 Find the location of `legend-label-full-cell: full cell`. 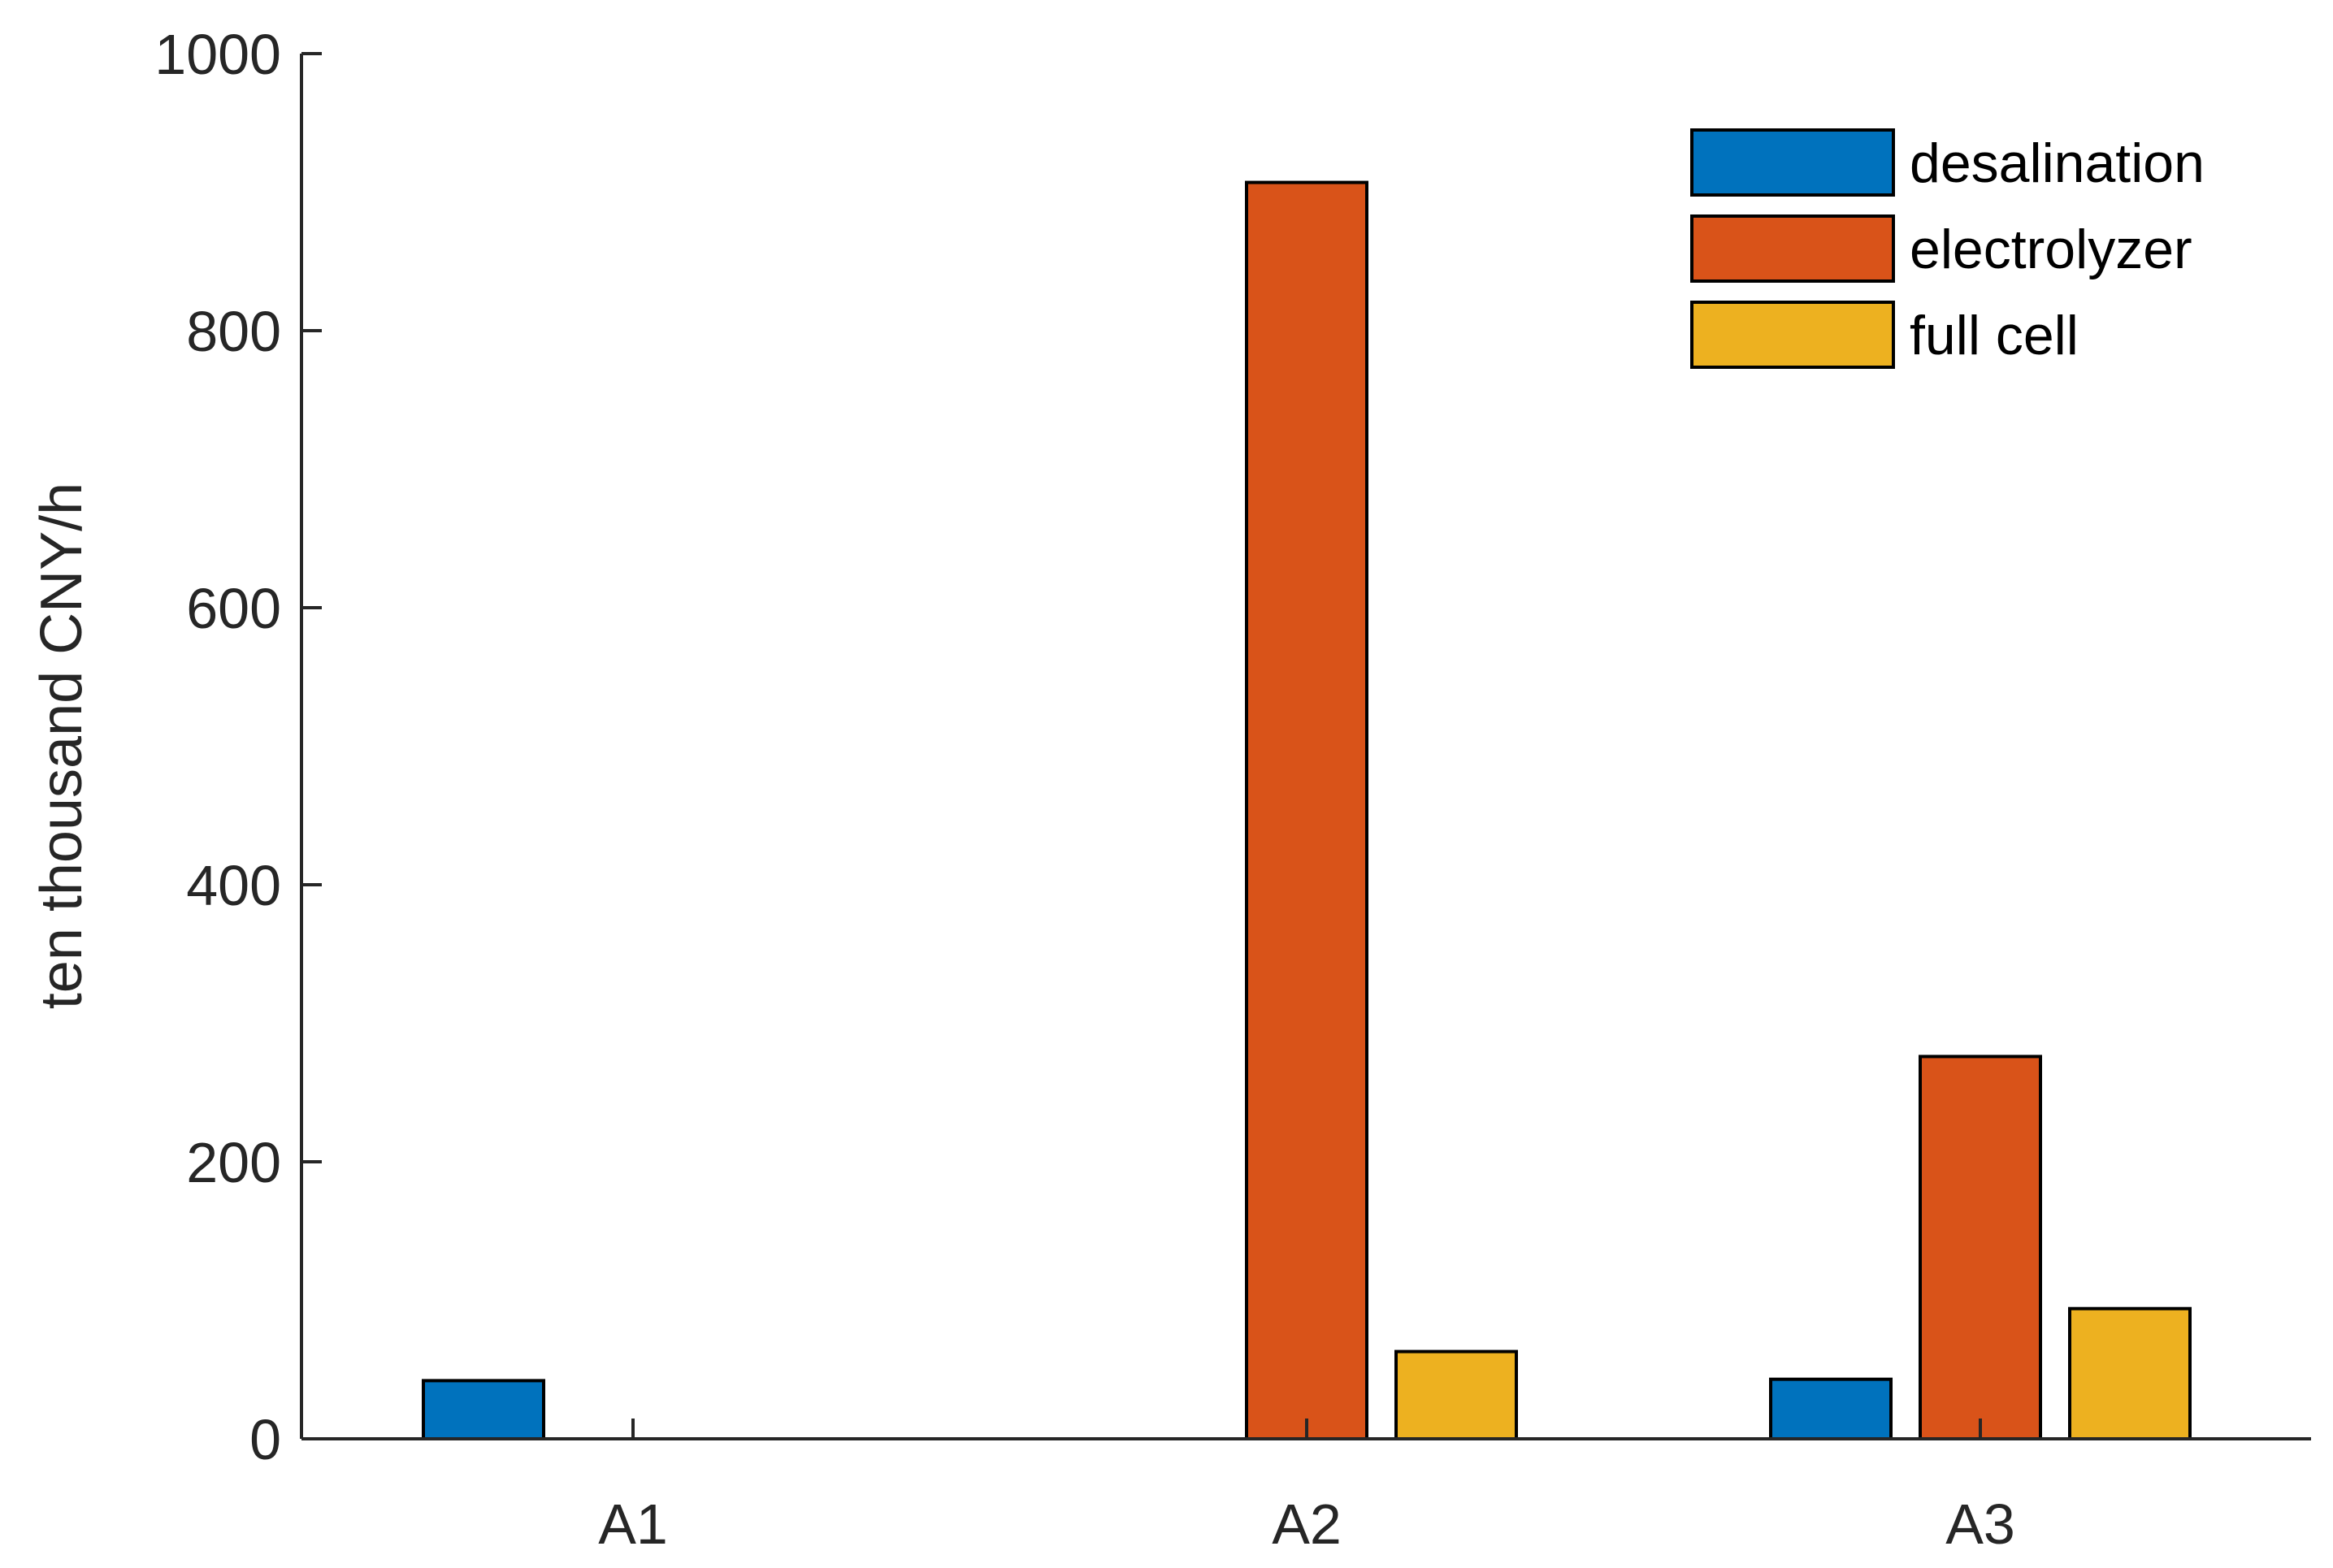

legend-label-full-cell: full cell is located at coordinates (1995, 335).